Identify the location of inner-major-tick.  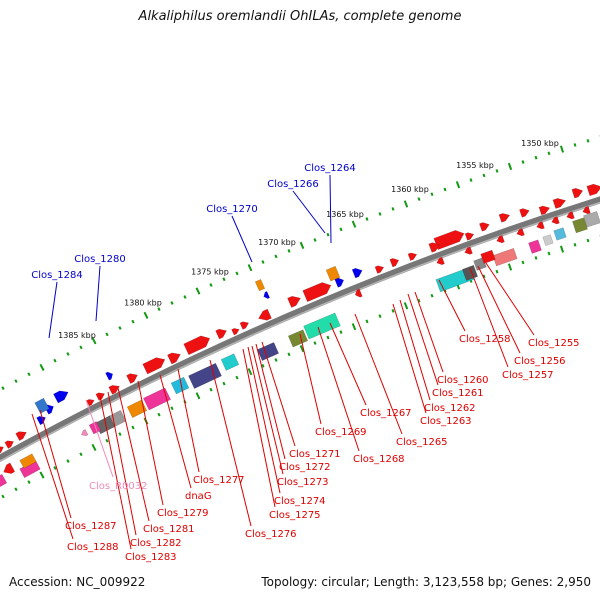
(510, 267).